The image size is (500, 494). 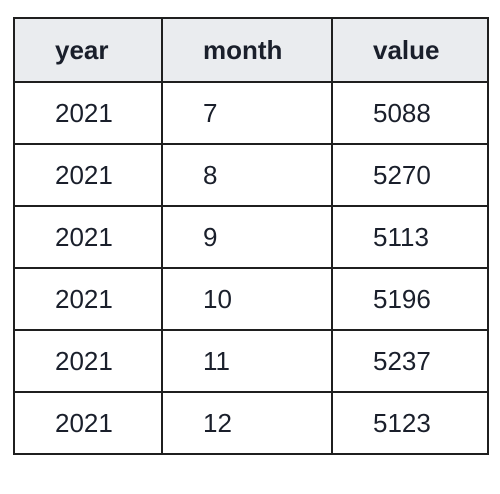 What do you see at coordinates (247, 423) in the screenshot?
I see `cell-month: 12` at bounding box center [247, 423].